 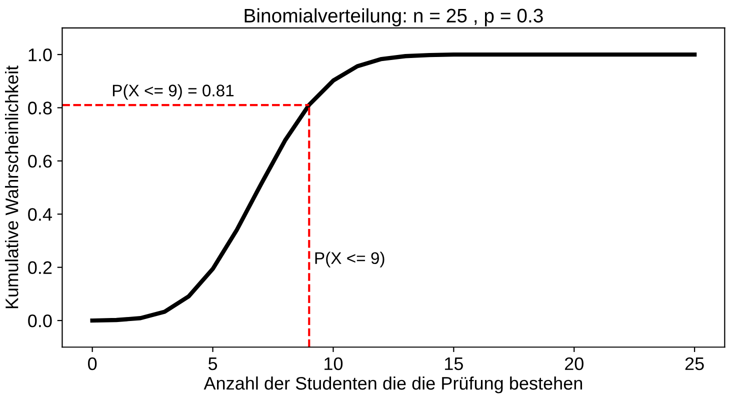 I want to click on y-tick-label: 1.0, so click(x=40, y=55).